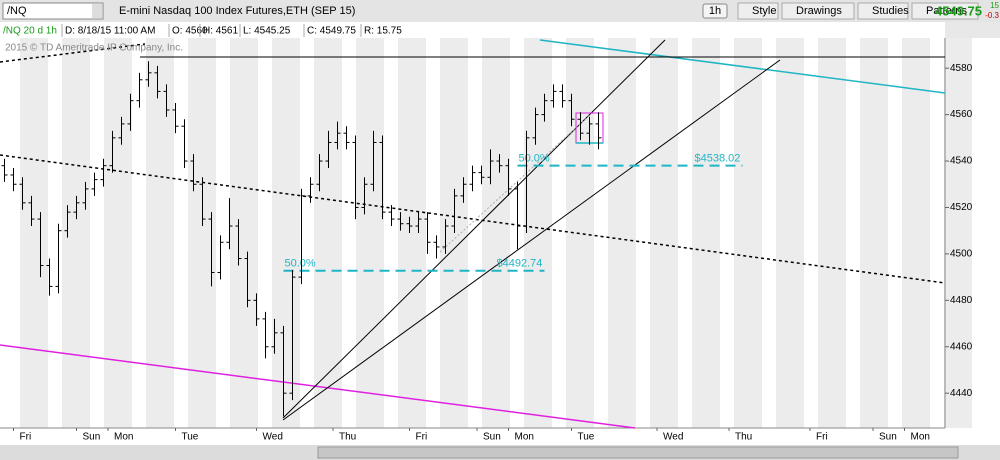 Image resolution: width=1000 pixels, height=460 pixels. Describe the element at coordinates (961, 161) in the screenshot. I see `y-tick-label: 4540` at that location.